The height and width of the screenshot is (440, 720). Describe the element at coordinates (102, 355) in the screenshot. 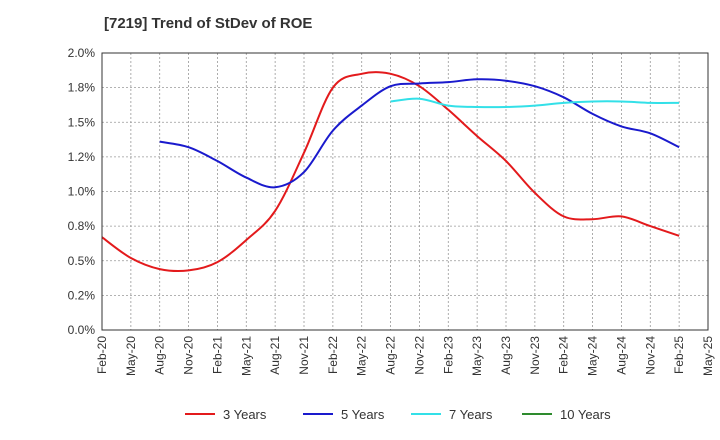

I see `x-tick-label: Feb-20` at that location.